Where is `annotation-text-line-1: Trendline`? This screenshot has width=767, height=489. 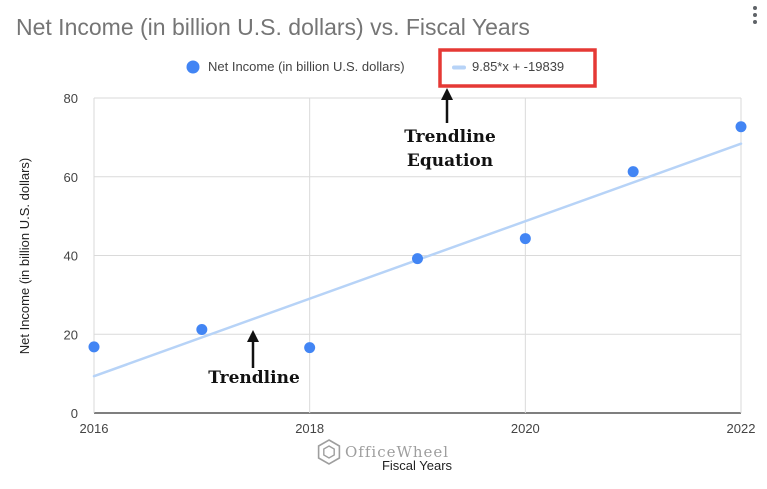
annotation-text-line-1: Trendline is located at coordinates (450, 137).